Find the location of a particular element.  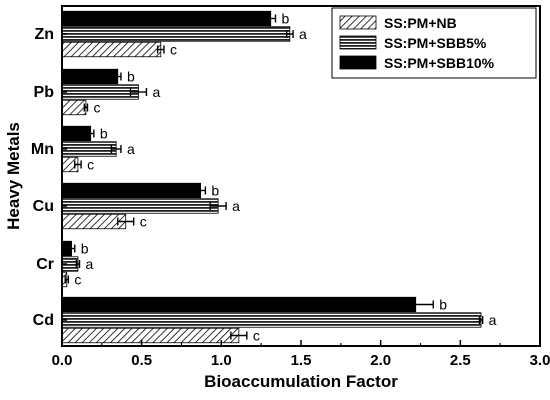

x-axis-ticks: 0.0 0.5 1.0 1.5 2.0 2.5 3.0 is located at coordinates (301, 354).